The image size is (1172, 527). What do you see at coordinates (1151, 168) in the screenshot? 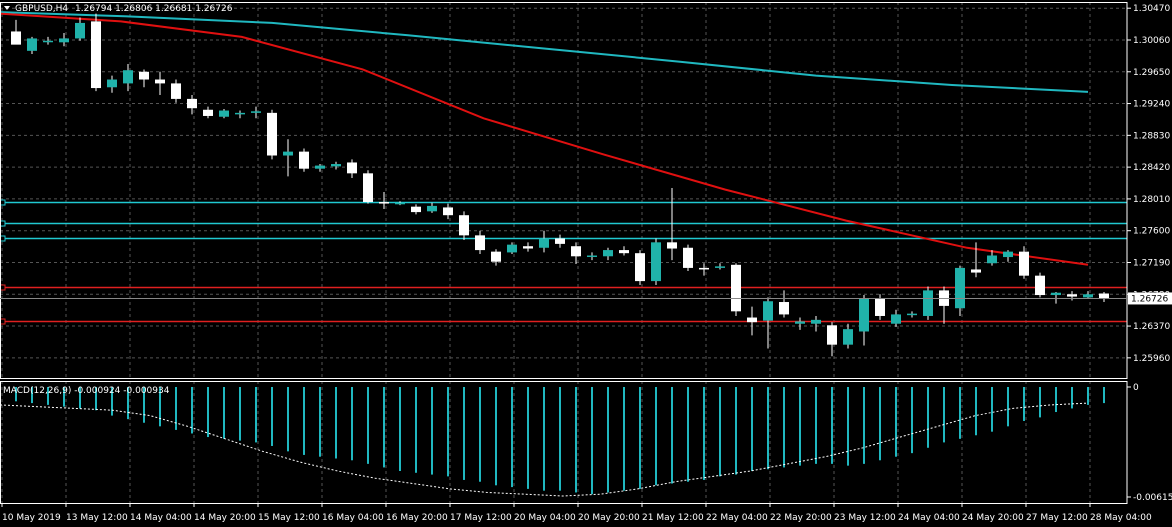
I see `price-tick-label: 1.28420` at bounding box center [1151, 168].